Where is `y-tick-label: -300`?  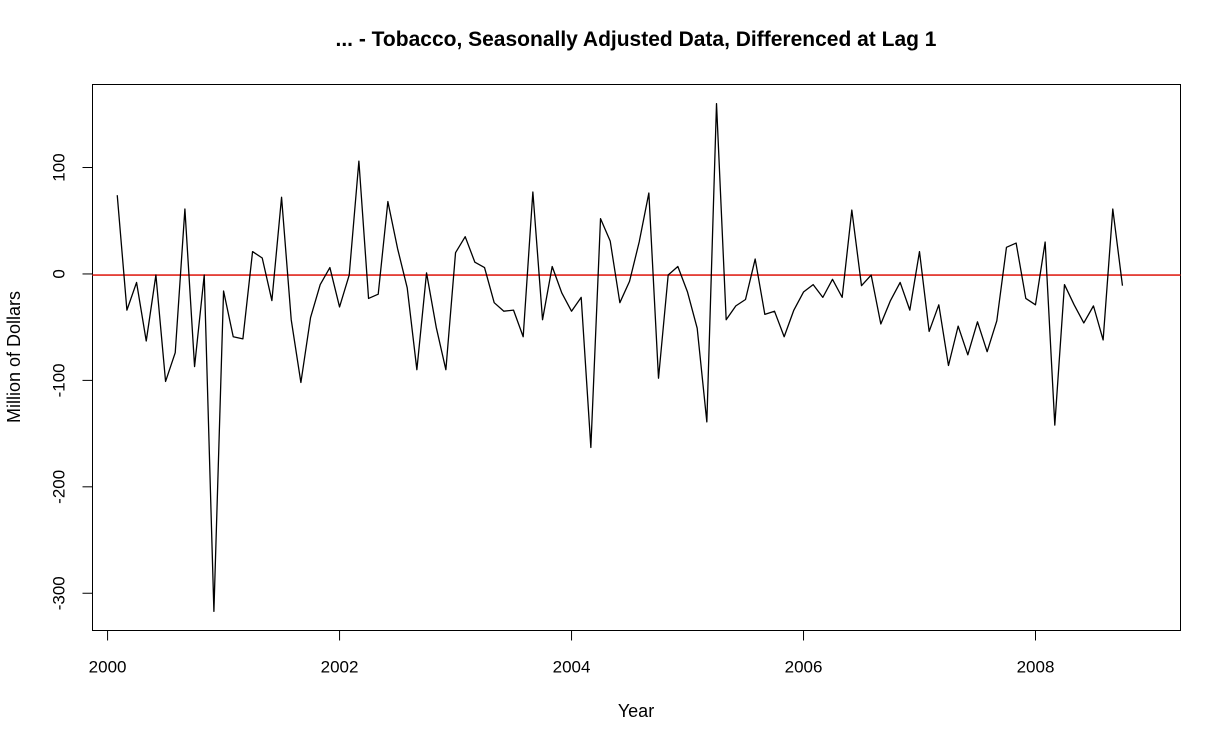 y-tick-label: -300 is located at coordinates (59, 593).